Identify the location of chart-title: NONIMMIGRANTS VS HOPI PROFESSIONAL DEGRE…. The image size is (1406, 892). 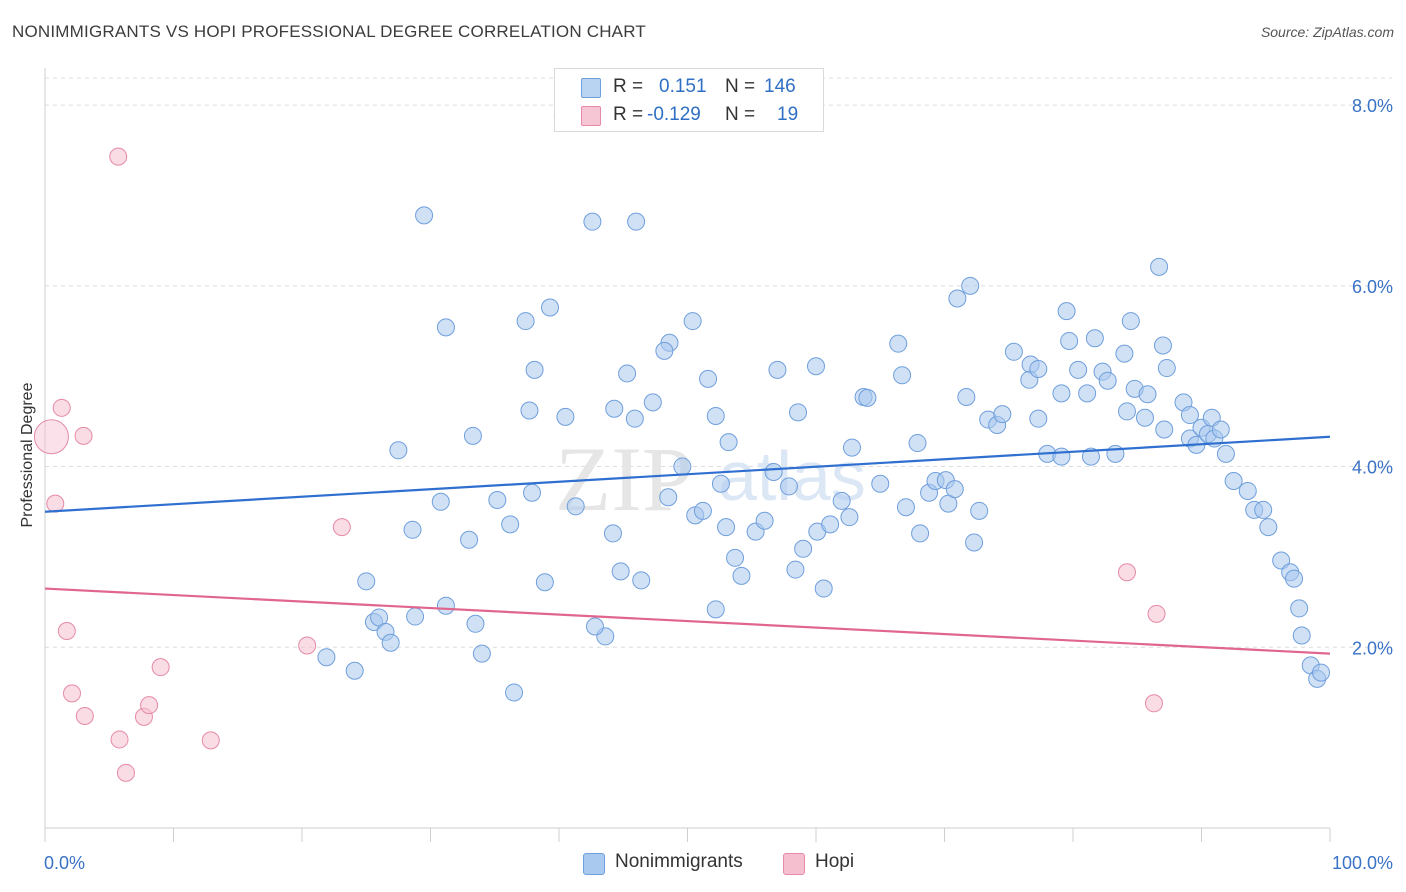
(329, 31).